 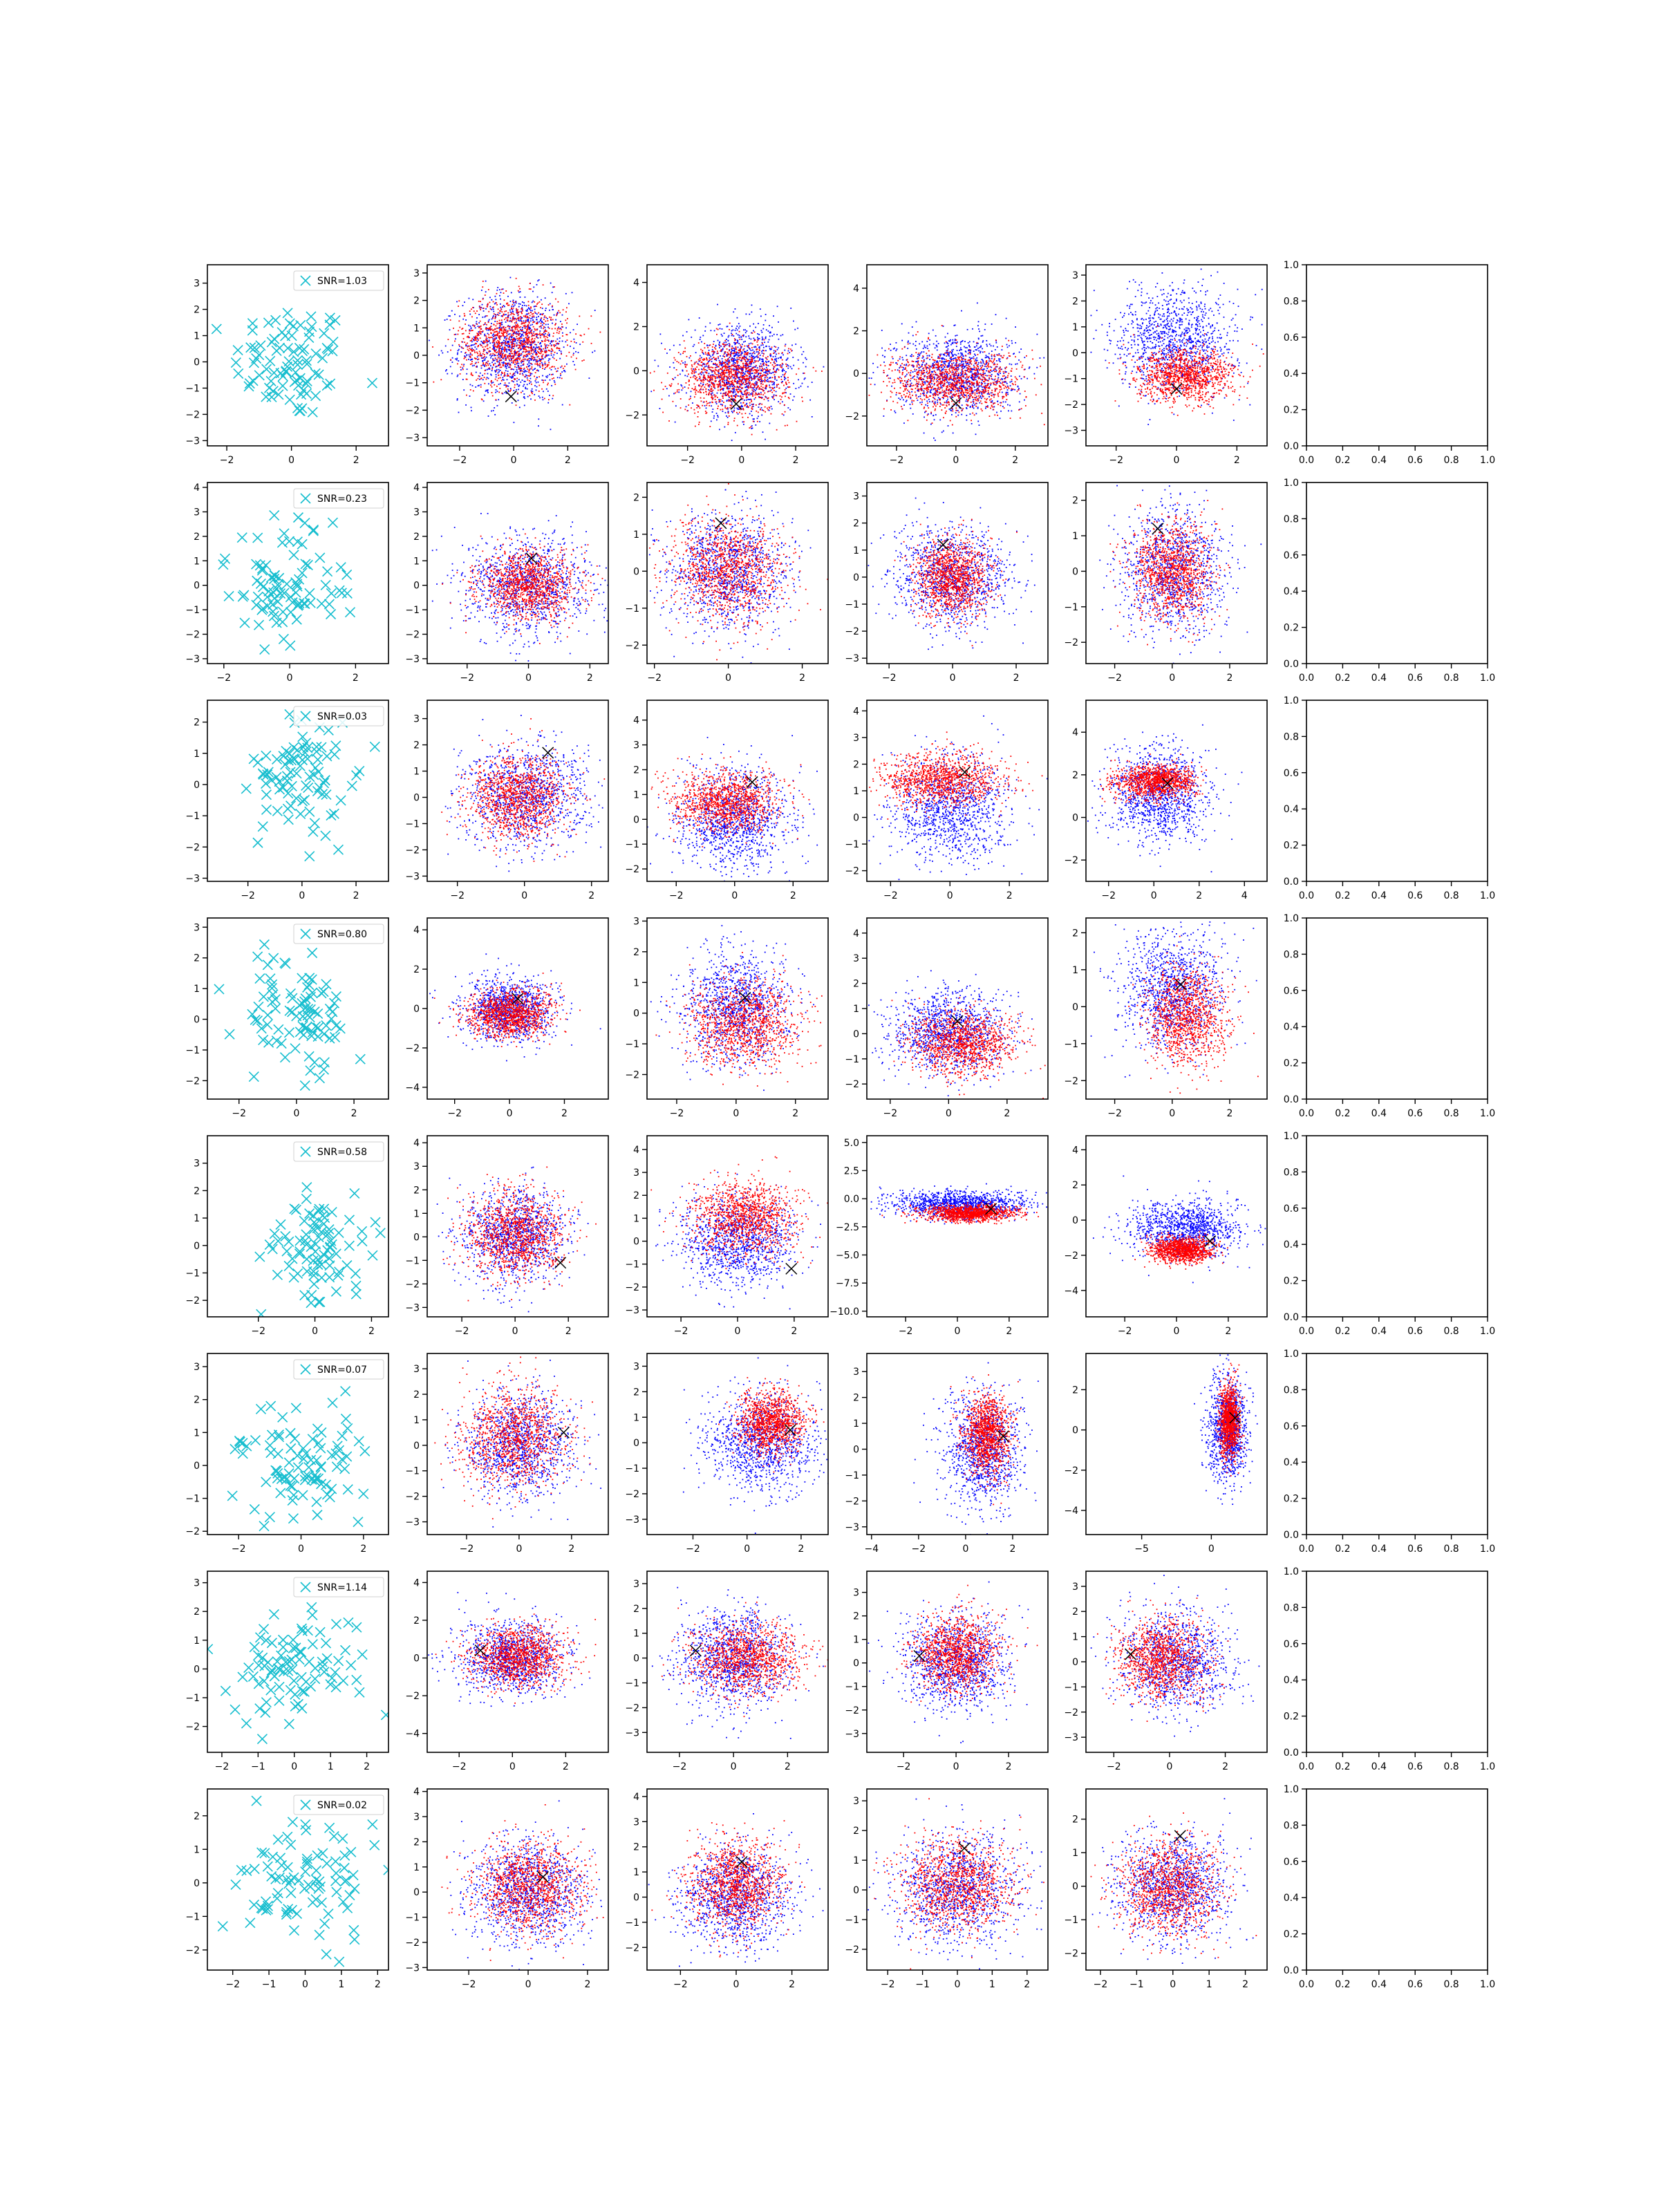 I want to click on y-tick-label: 1, so click(x=417, y=328).